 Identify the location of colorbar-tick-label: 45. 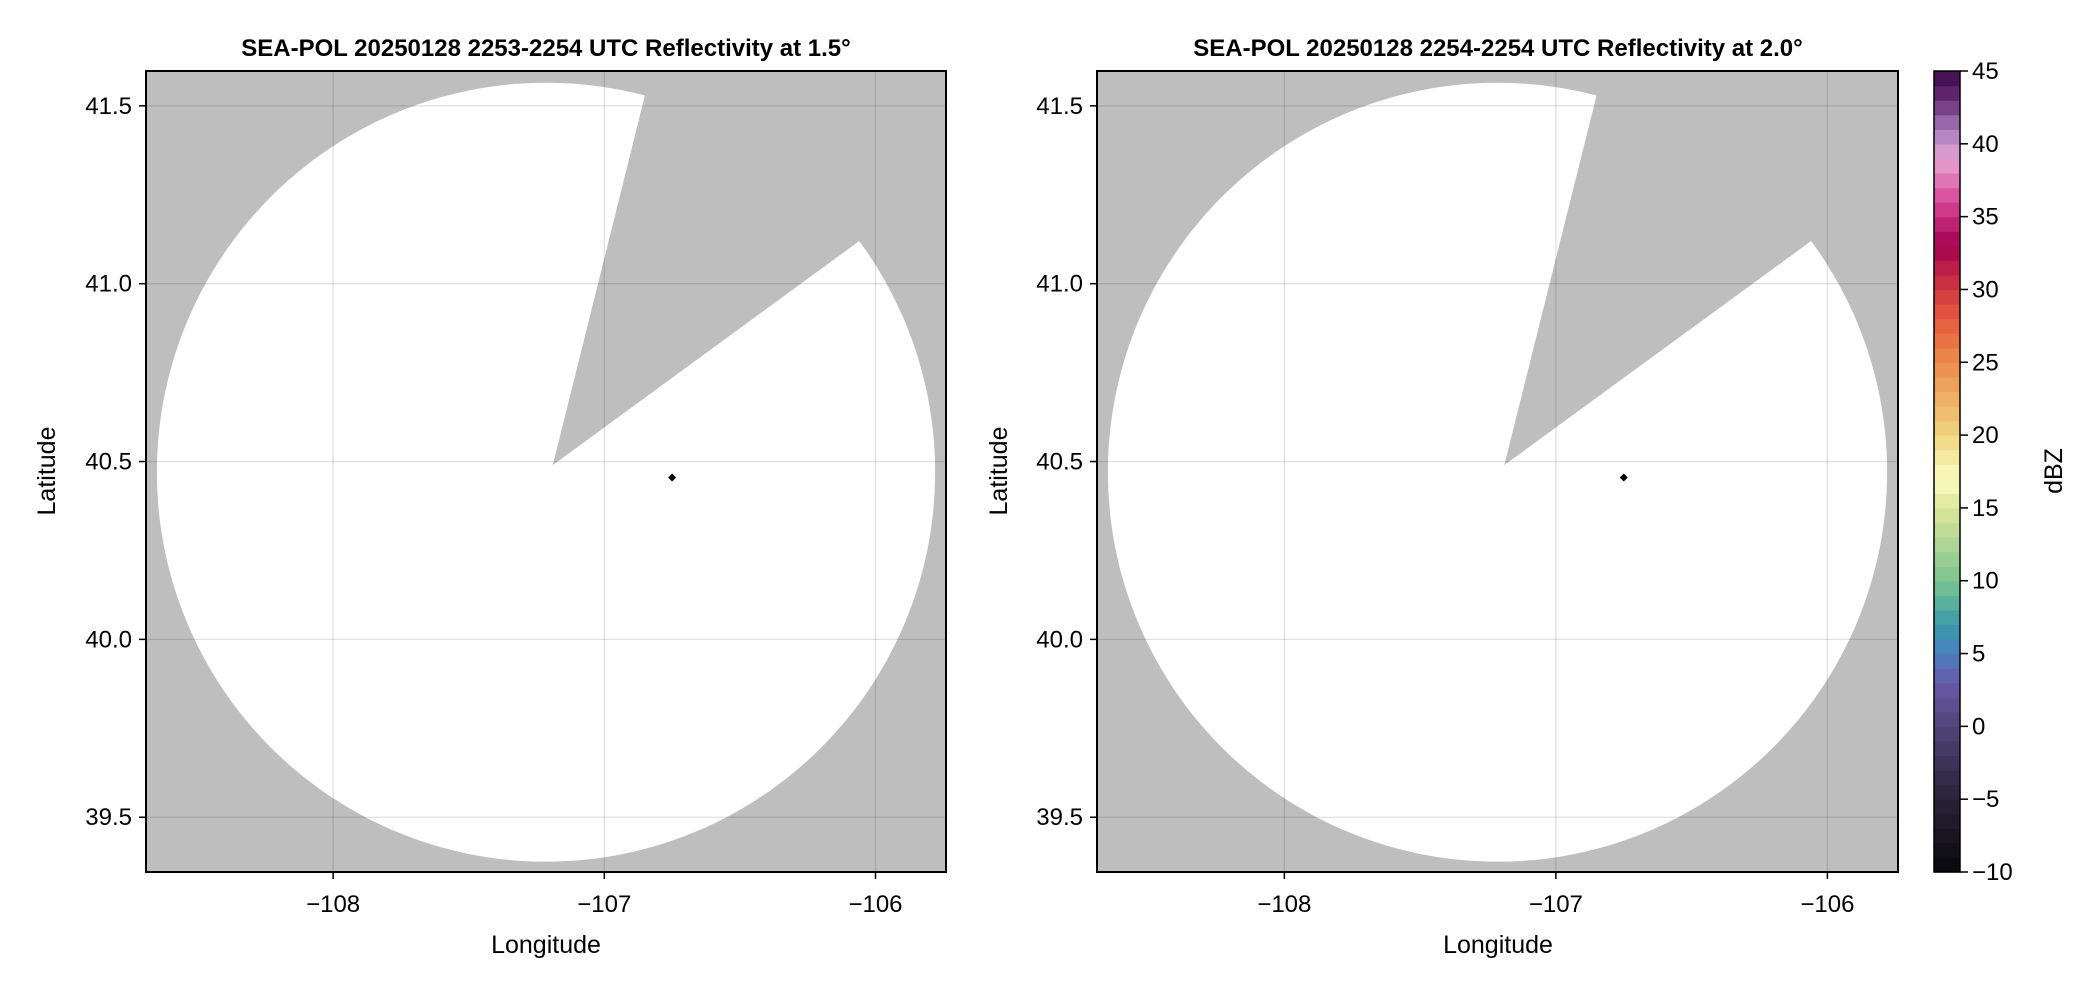
(1985, 71).